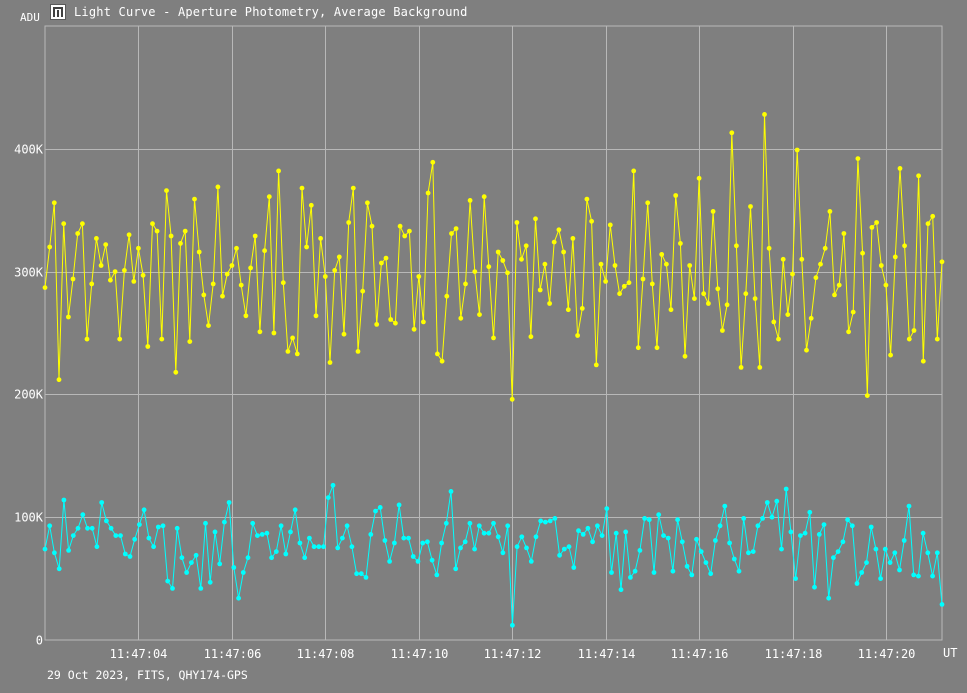  I want to click on x-tick-label: 11:47:06, so click(233, 654).